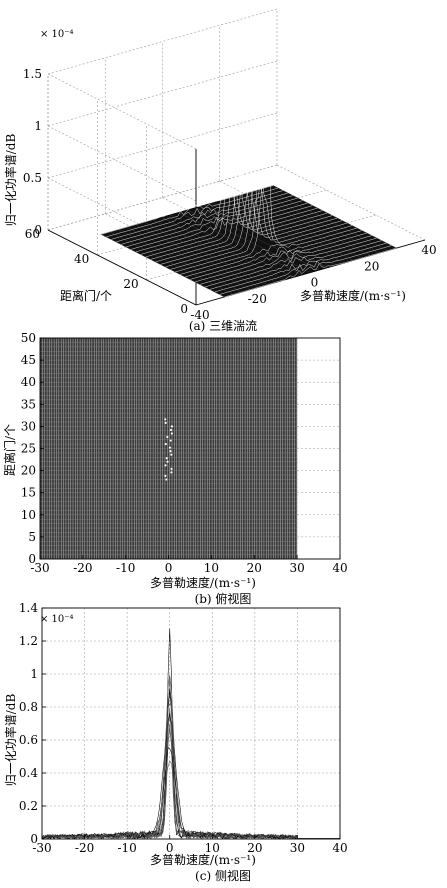 This screenshot has height=888, width=447. Describe the element at coordinates (28, 608) in the screenshot. I see `panel-c-y-tick-label: 1.4` at that location.